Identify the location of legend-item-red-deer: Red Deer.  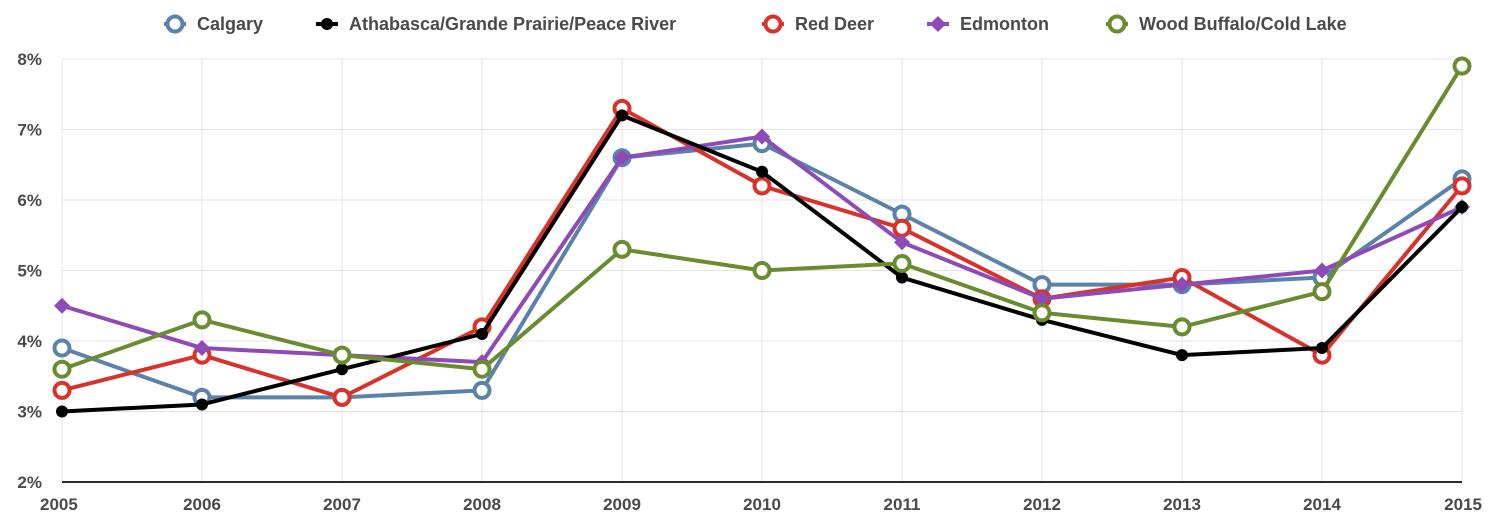
(818, 24).